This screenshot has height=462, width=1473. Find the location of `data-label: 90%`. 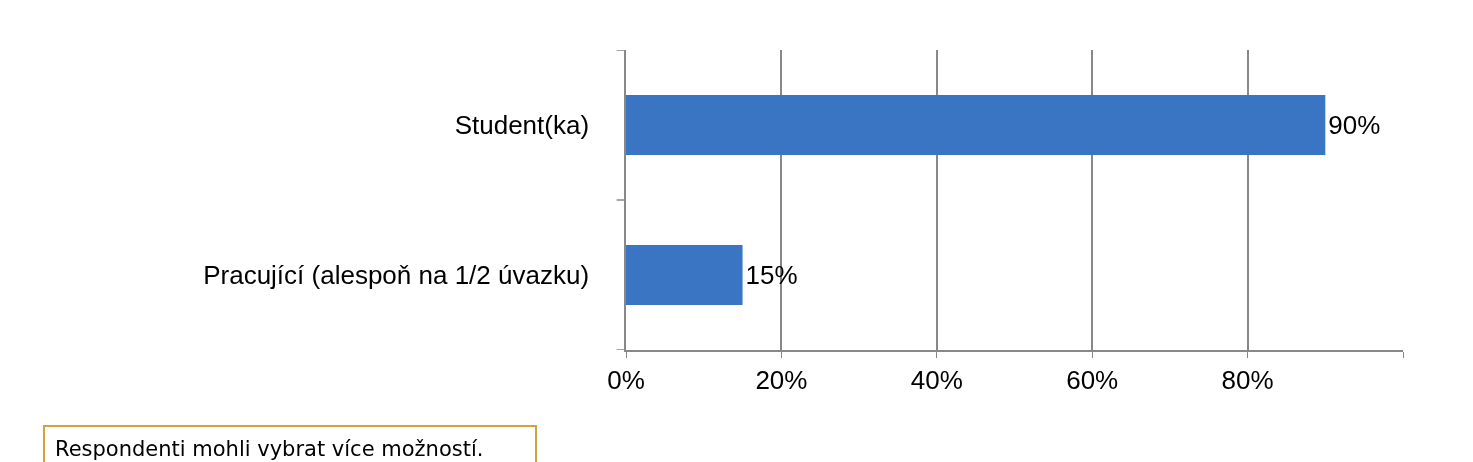

data-label: 90% is located at coordinates (1354, 125).